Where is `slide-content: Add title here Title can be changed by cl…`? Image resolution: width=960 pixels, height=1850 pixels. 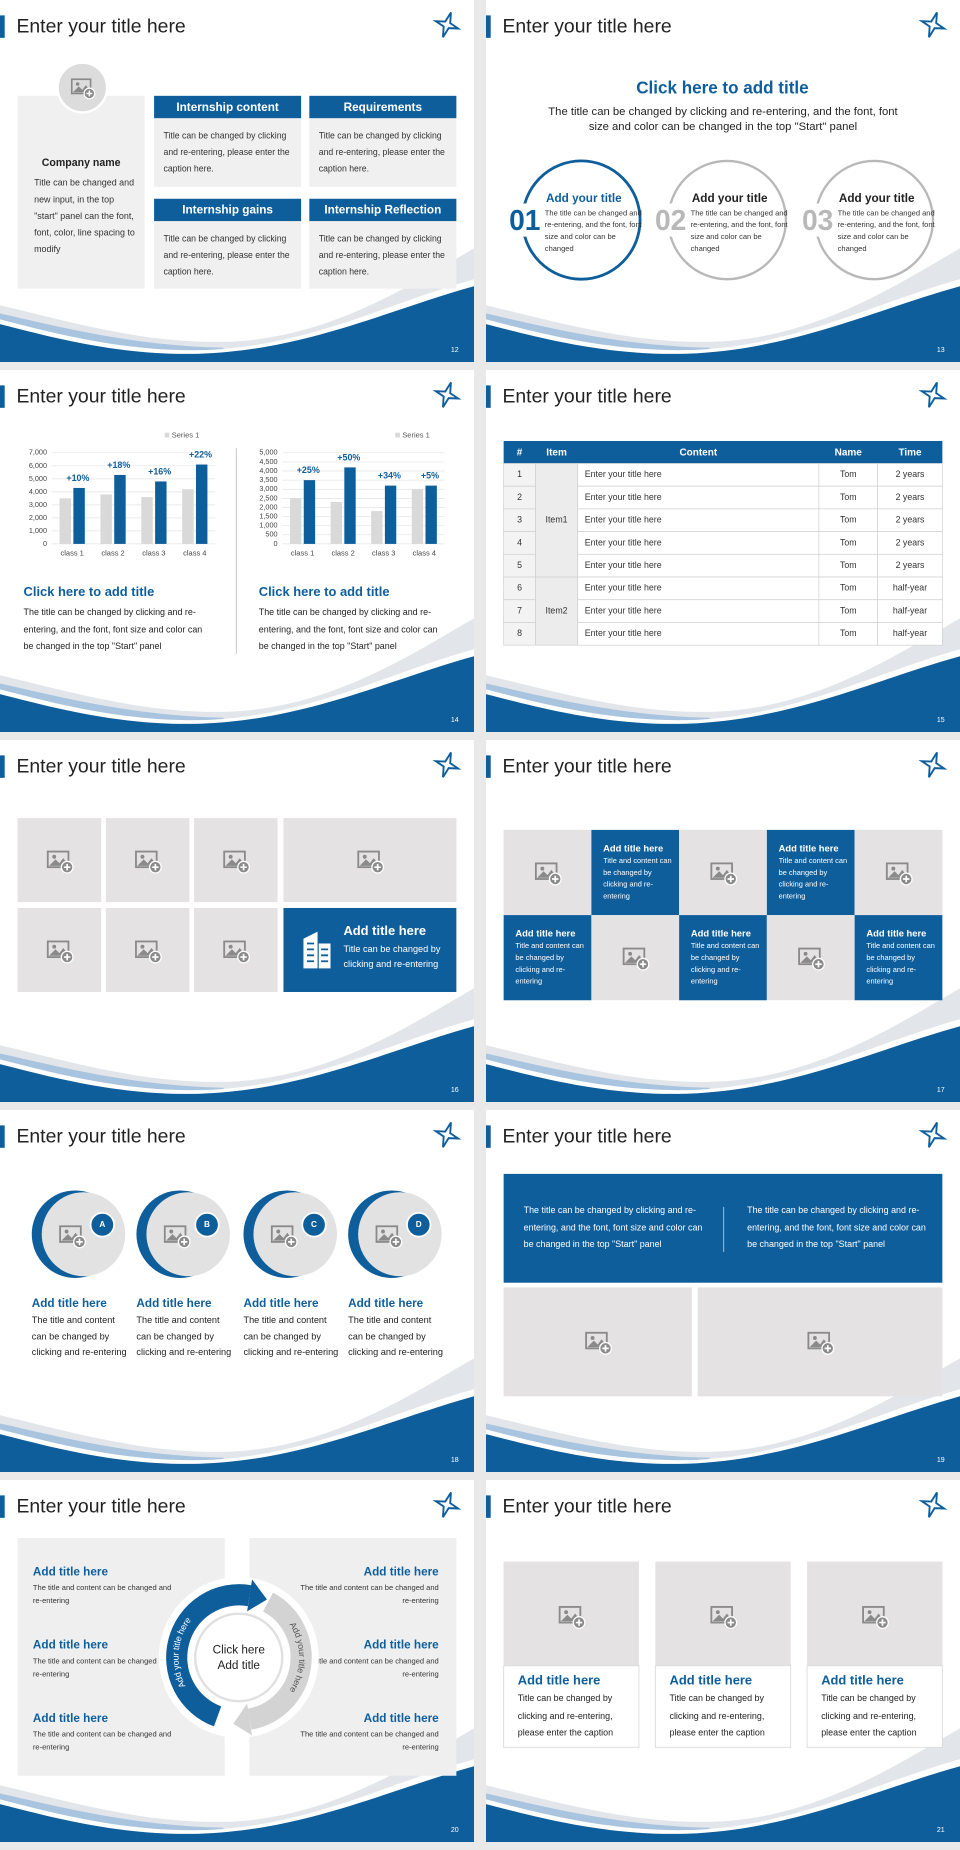 slide-content: Add title here Title can be changed by cl… is located at coordinates (723, 1654).